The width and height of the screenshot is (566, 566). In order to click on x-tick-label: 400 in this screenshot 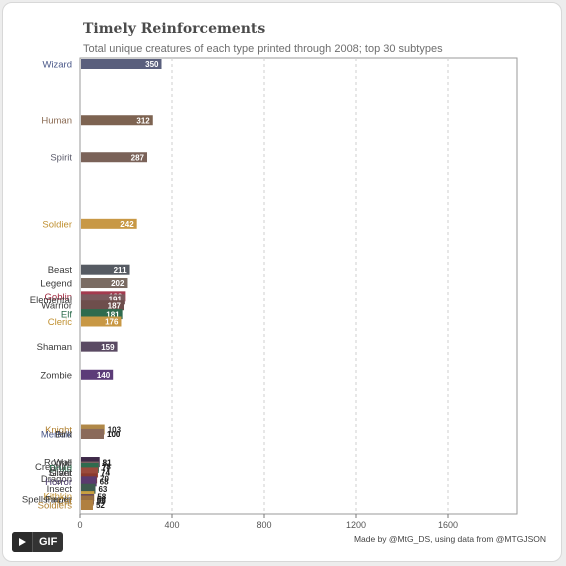, I will do `click(171, 525)`.